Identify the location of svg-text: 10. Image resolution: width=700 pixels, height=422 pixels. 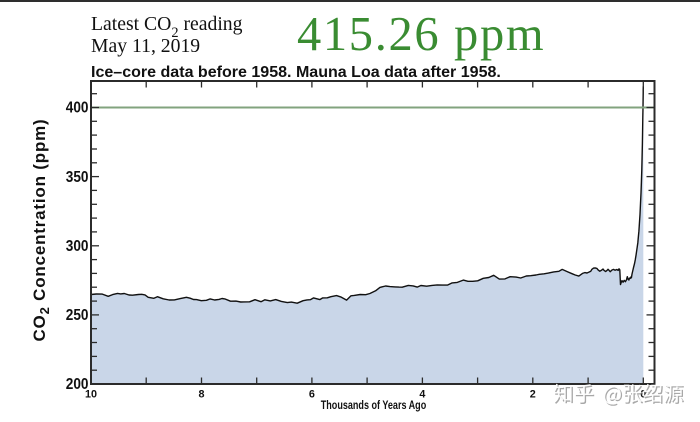
(91, 395).